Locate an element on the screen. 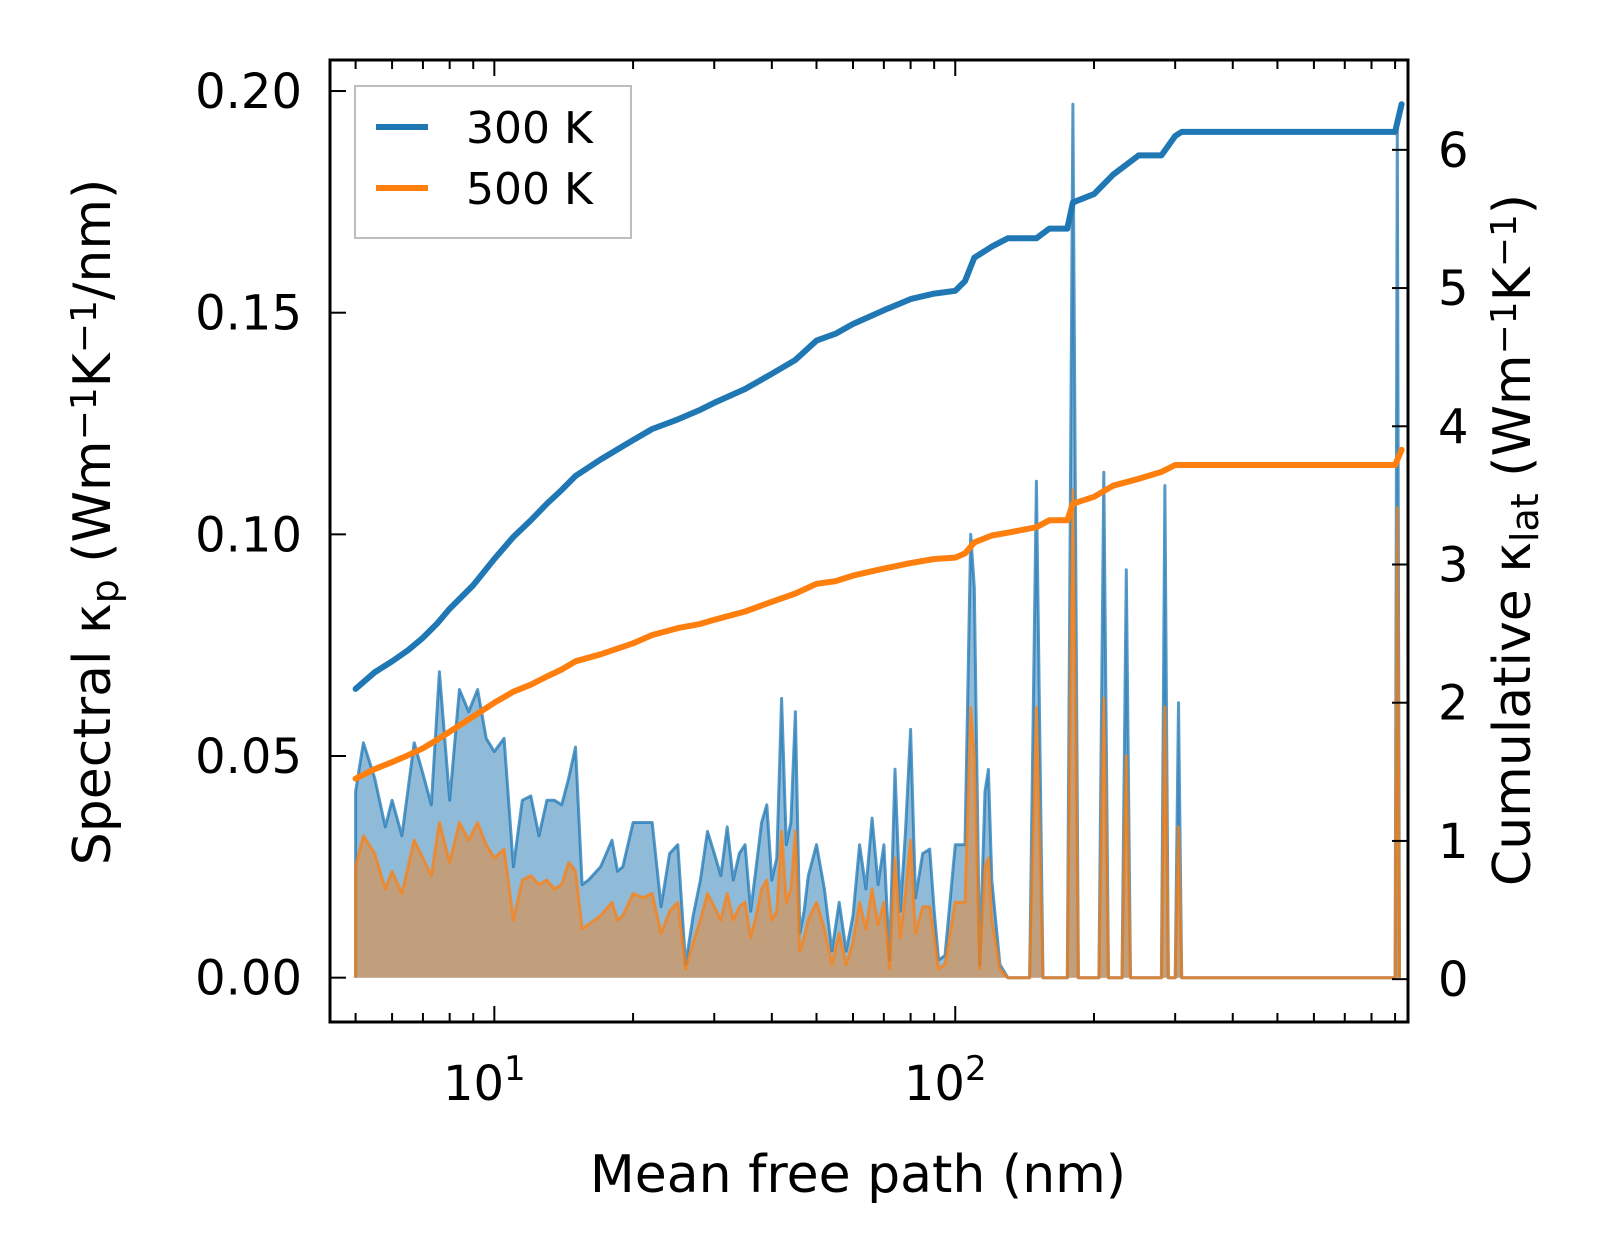 This screenshot has width=1623, height=1254. right-tick-label: 3 is located at coordinates (1453, 565).